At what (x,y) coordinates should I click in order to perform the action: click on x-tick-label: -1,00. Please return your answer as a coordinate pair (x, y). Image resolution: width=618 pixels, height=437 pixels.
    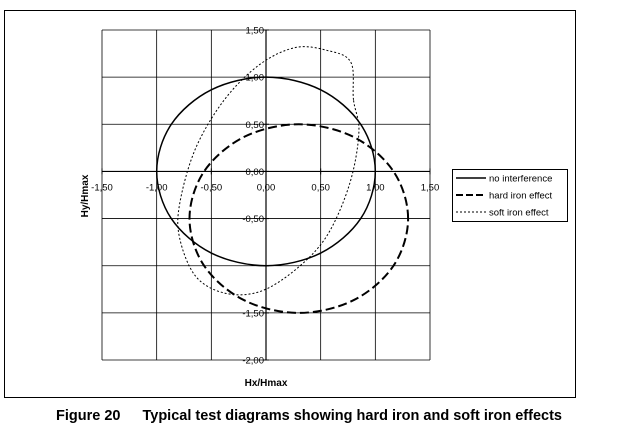
    Looking at the image, I should click on (157, 187).